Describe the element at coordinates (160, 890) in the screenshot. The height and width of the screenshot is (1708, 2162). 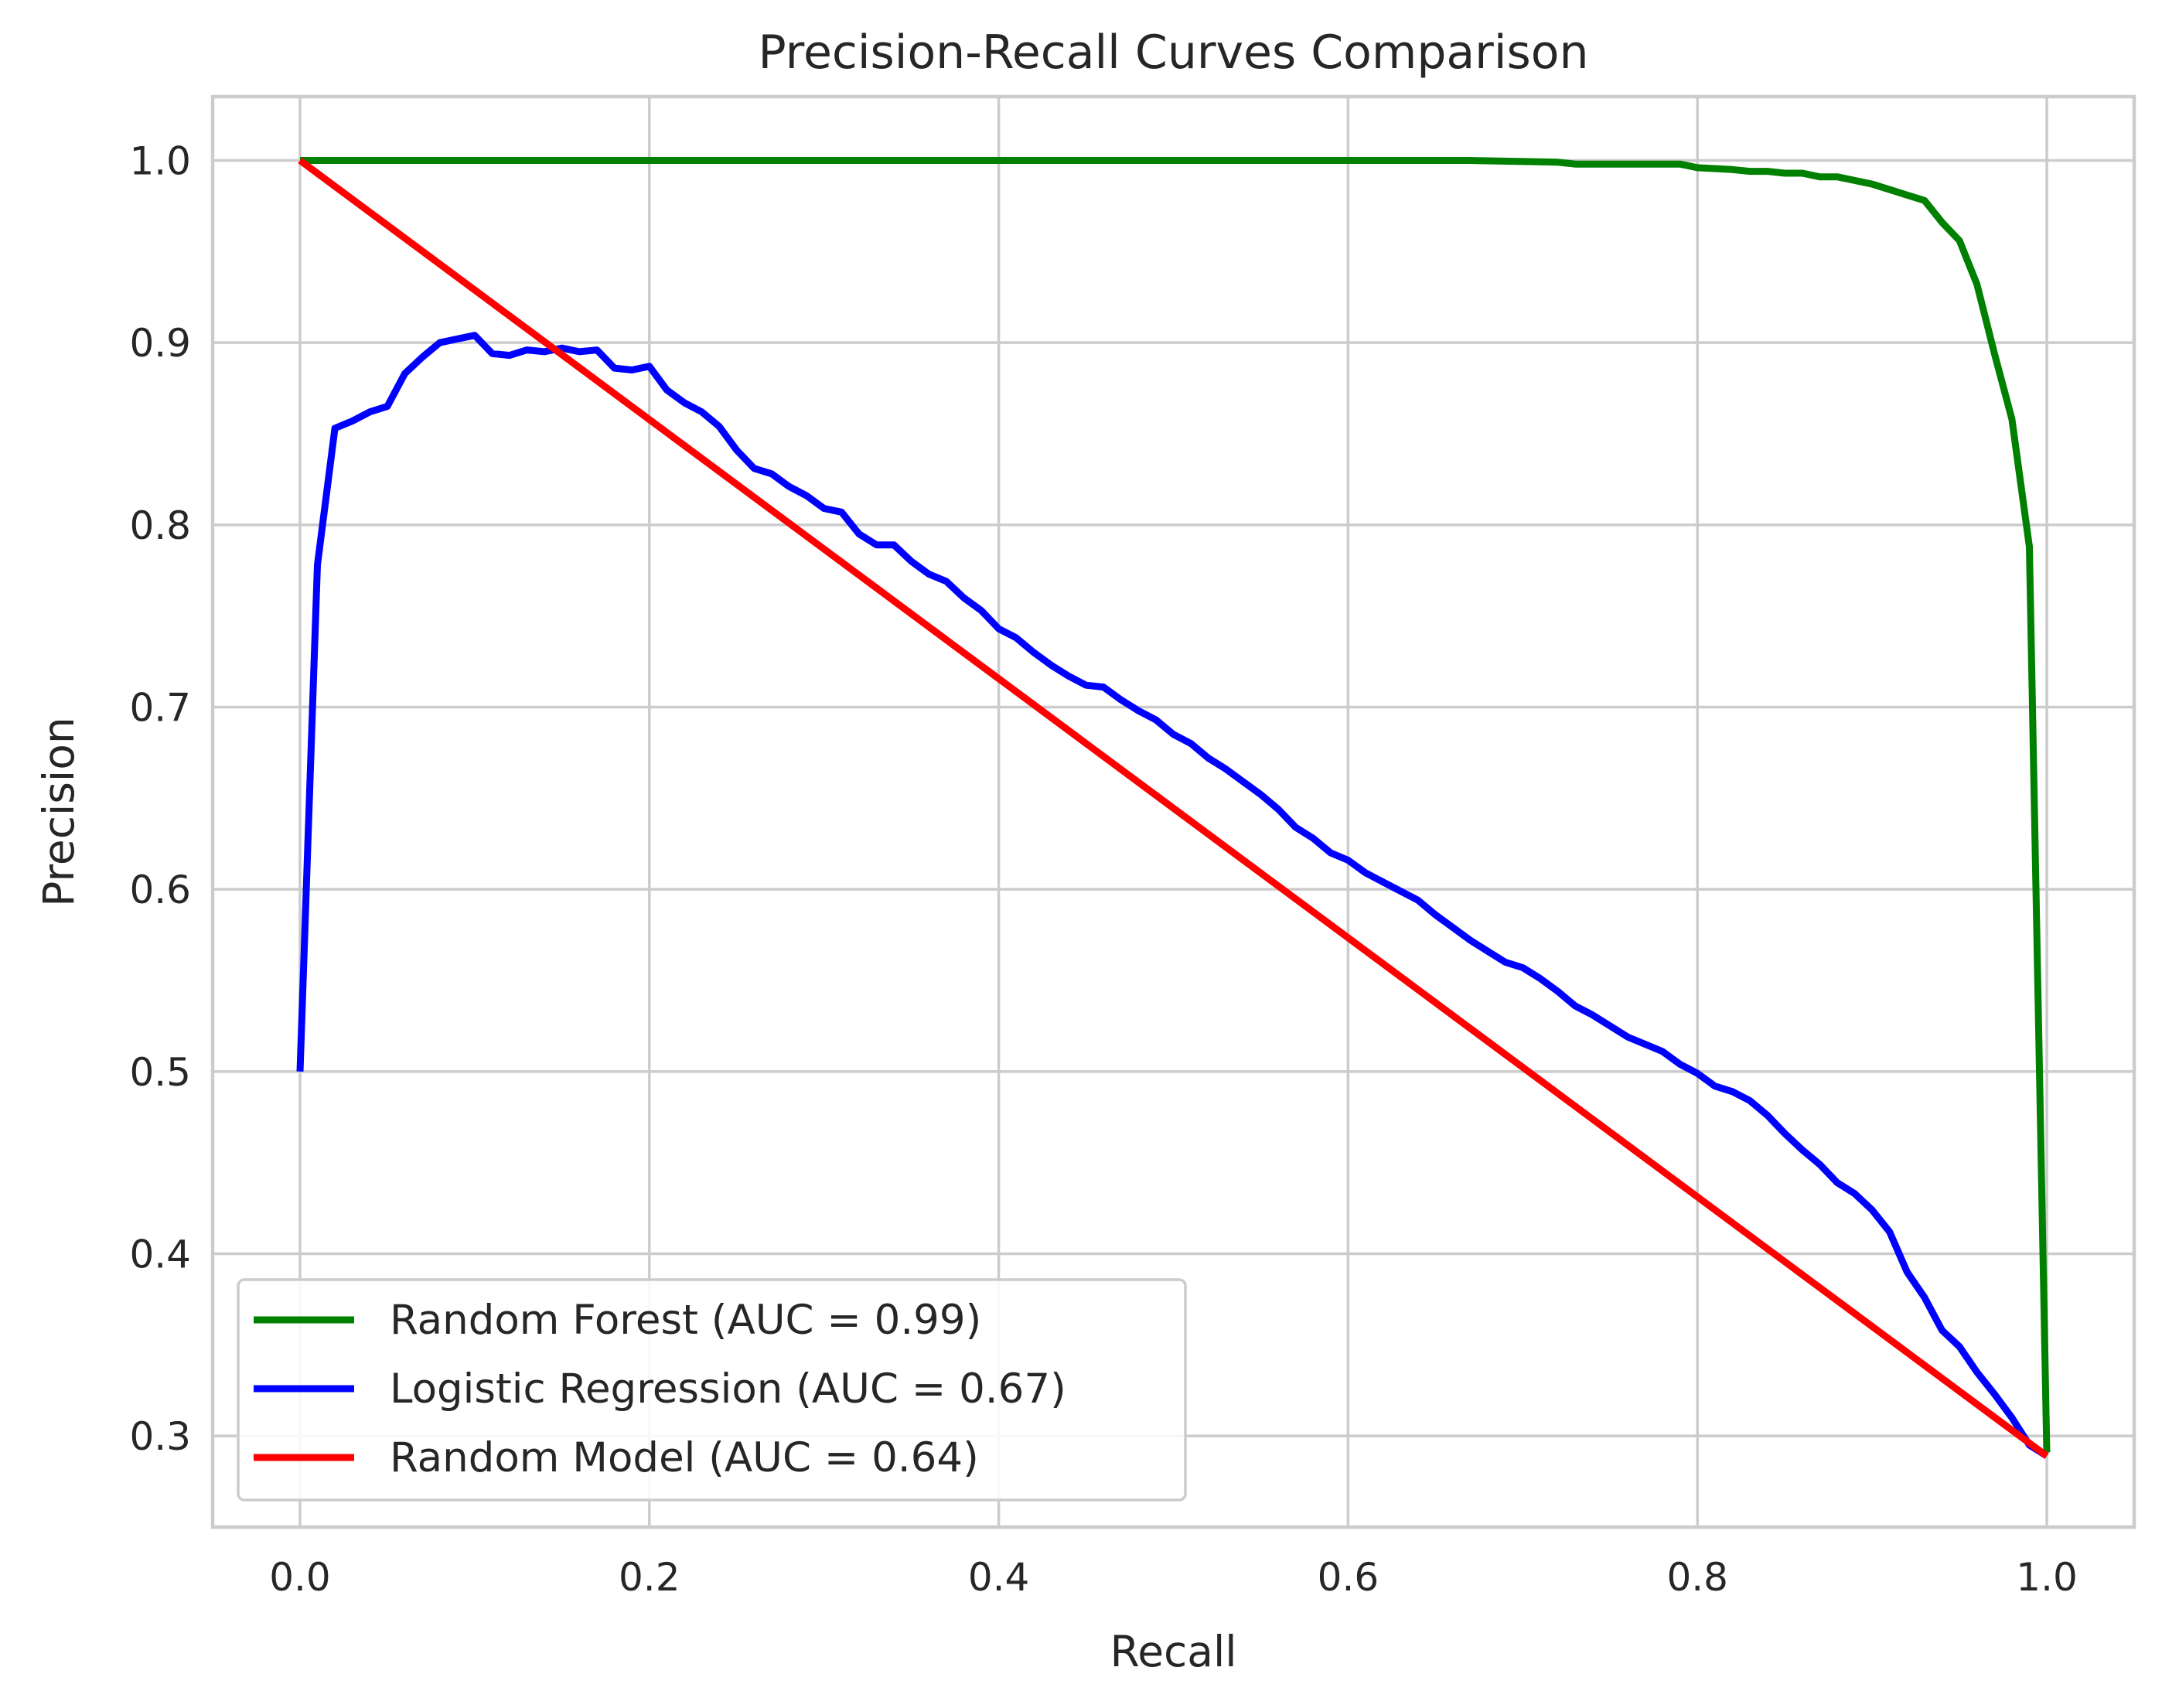
I see `y-tick-label: 0.6` at that location.